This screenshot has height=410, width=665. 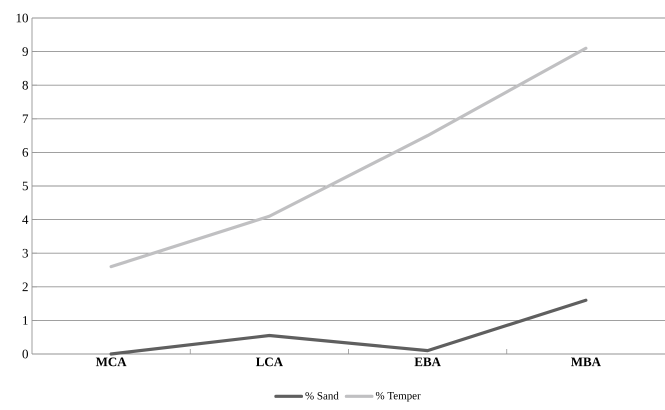 What do you see at coordinates (25, 320) in the screenshot?
I see `y-tick-label: 1` at bounding box center [25, 320].